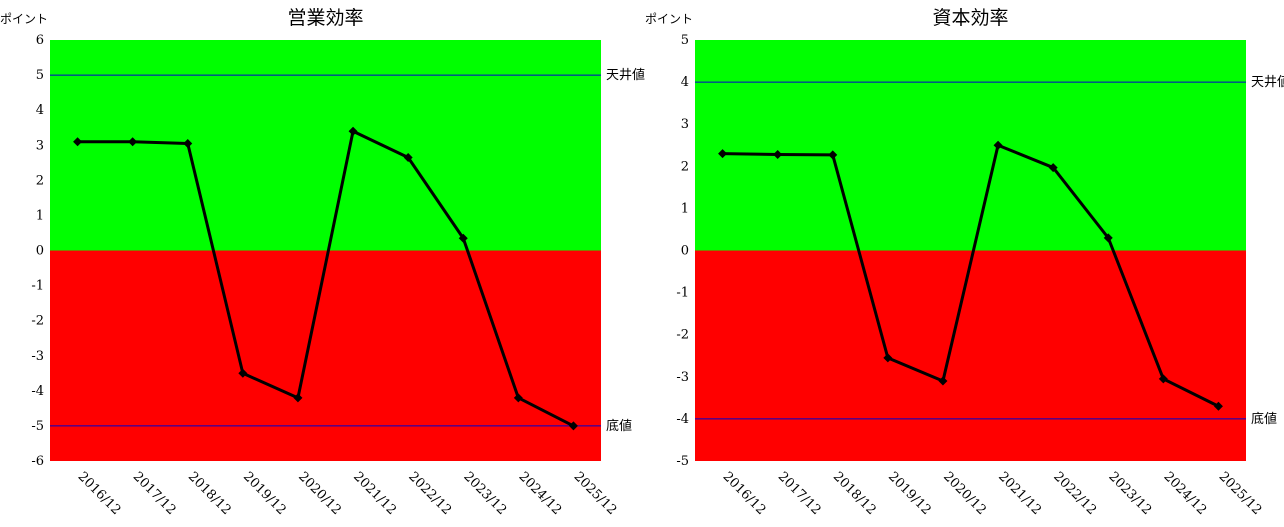 The height and width of the screenshot is (527, 1284). I want to click on chart-title: 資本効率, so click(970, 18).